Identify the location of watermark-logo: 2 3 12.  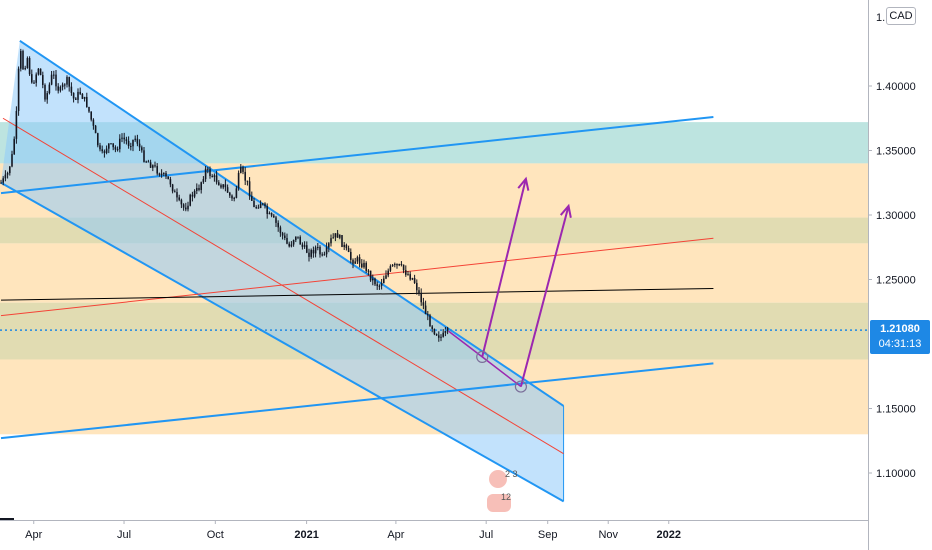
(502, 490).